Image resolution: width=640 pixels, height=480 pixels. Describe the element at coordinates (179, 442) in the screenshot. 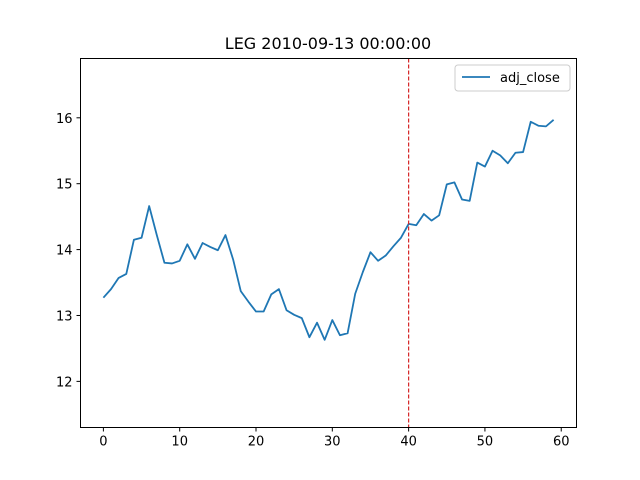

I see `x-tick-label: 10` at that location.